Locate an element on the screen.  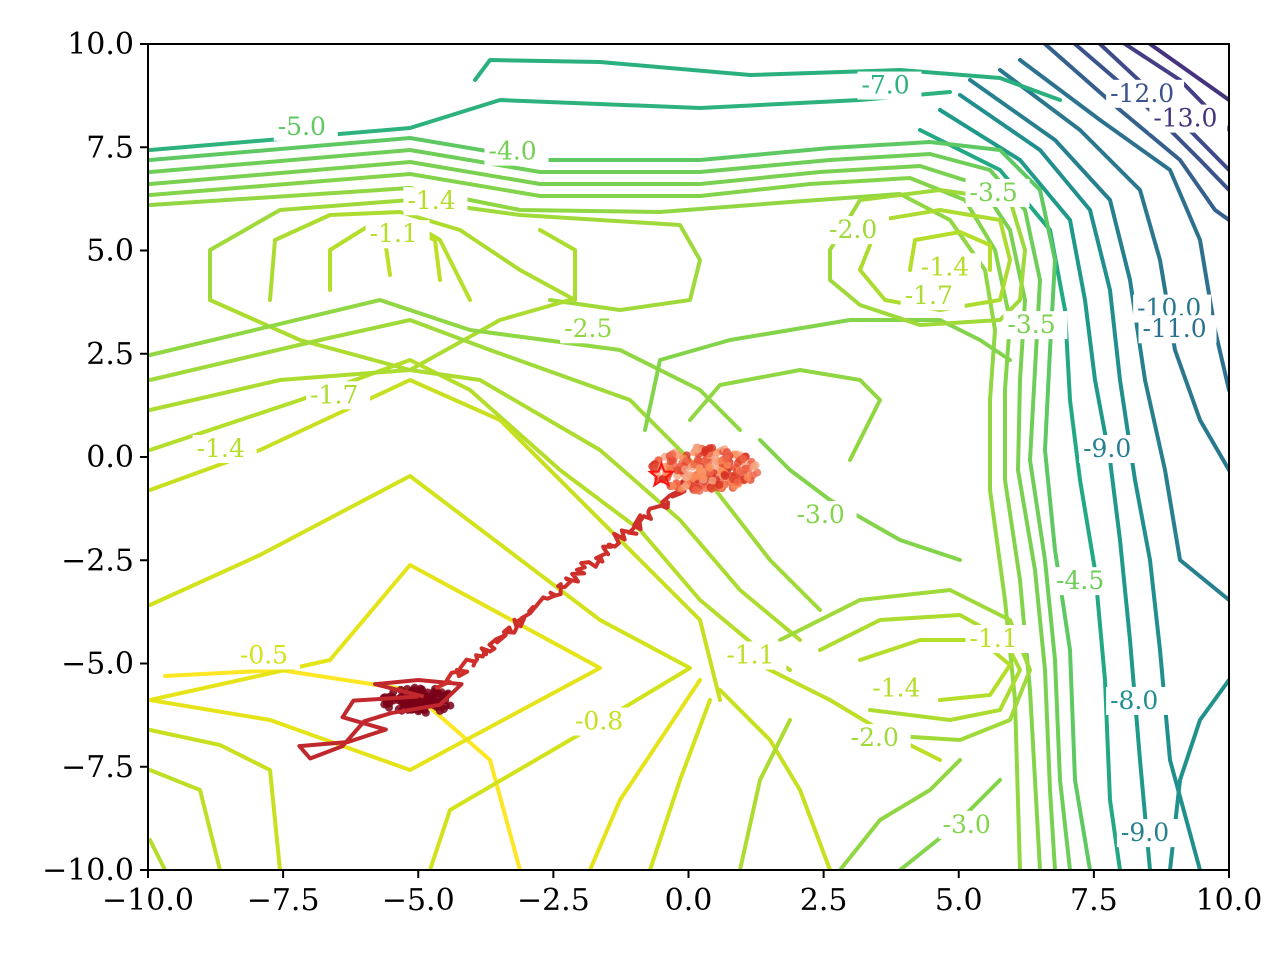
contour-label: -2.0 is located at coordinates (853, 229).